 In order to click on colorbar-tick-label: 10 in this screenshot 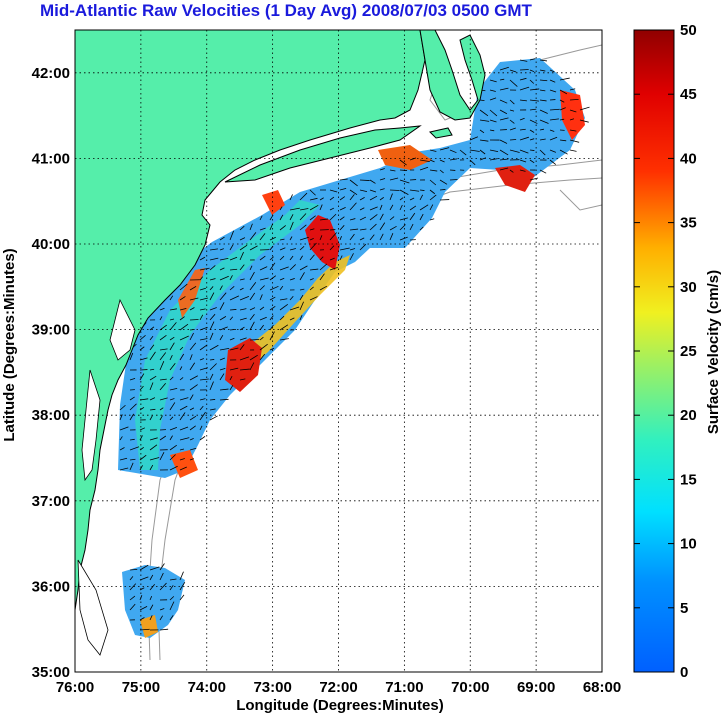, I will do `click(688, 544)`.